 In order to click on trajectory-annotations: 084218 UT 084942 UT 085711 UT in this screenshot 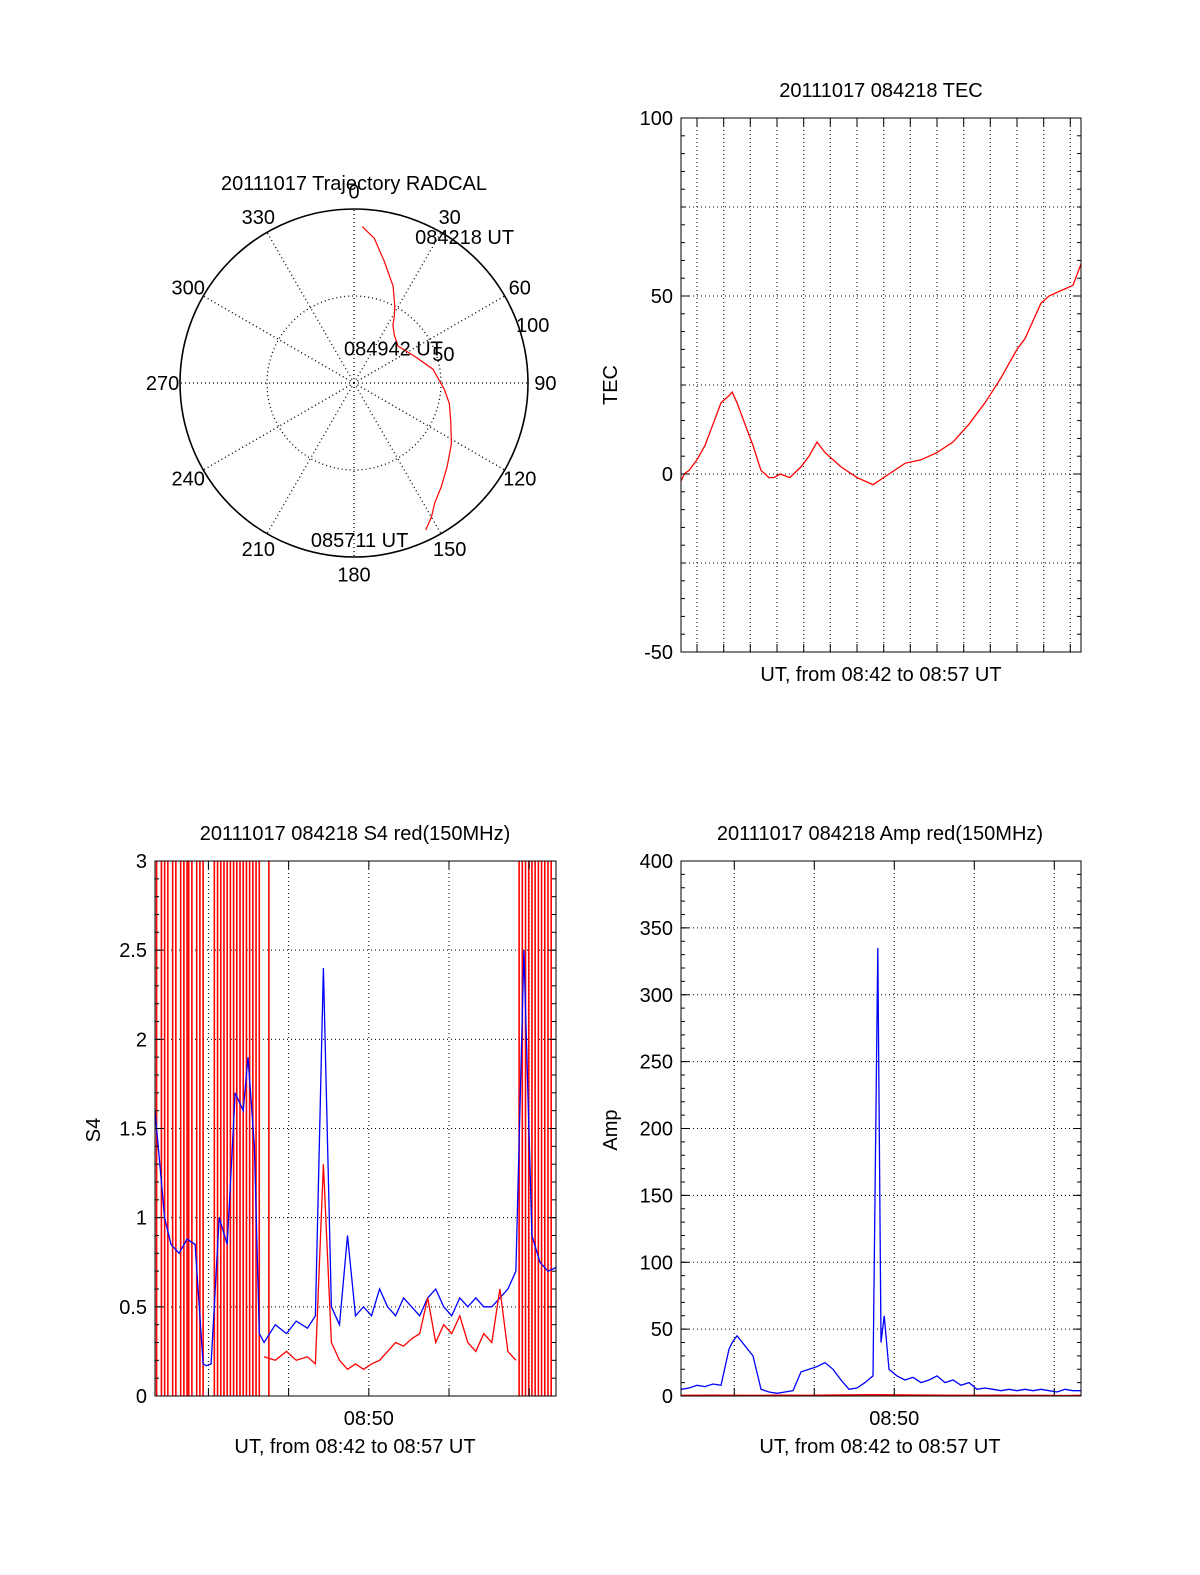, I will do `click(412, 389)`.